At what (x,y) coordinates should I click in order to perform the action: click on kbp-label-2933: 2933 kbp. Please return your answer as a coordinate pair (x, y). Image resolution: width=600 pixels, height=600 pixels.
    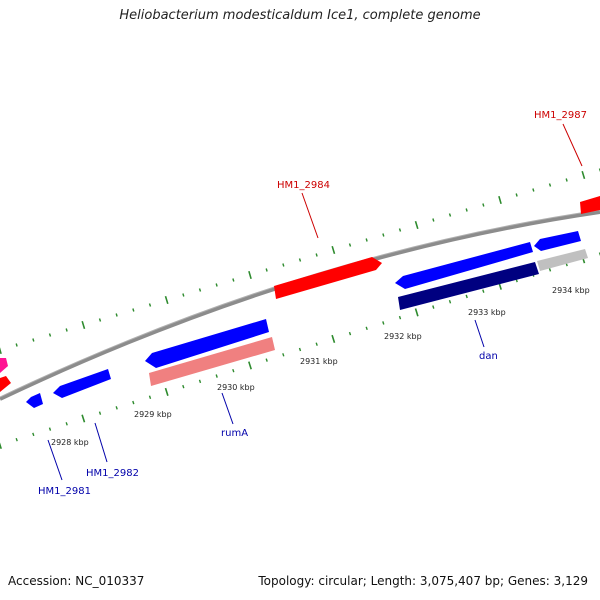
    Looking at the image, I should click on (487, 312).